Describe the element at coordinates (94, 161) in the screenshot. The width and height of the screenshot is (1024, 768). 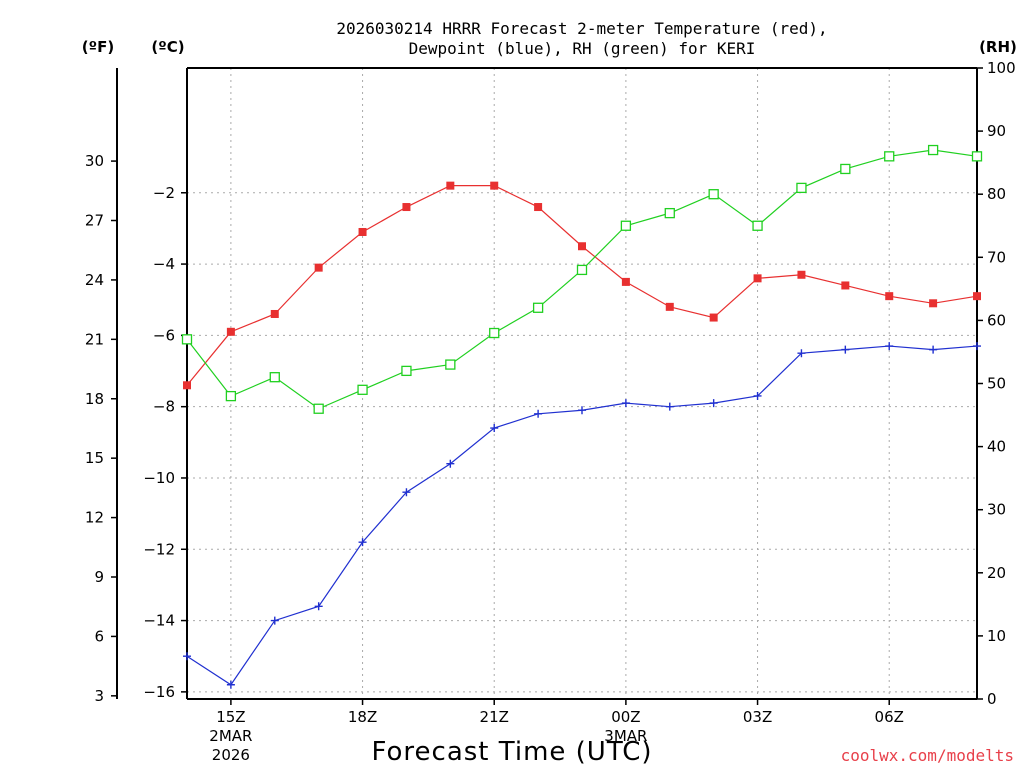
I see `fahrenheit-tick-label: 30` at that location.